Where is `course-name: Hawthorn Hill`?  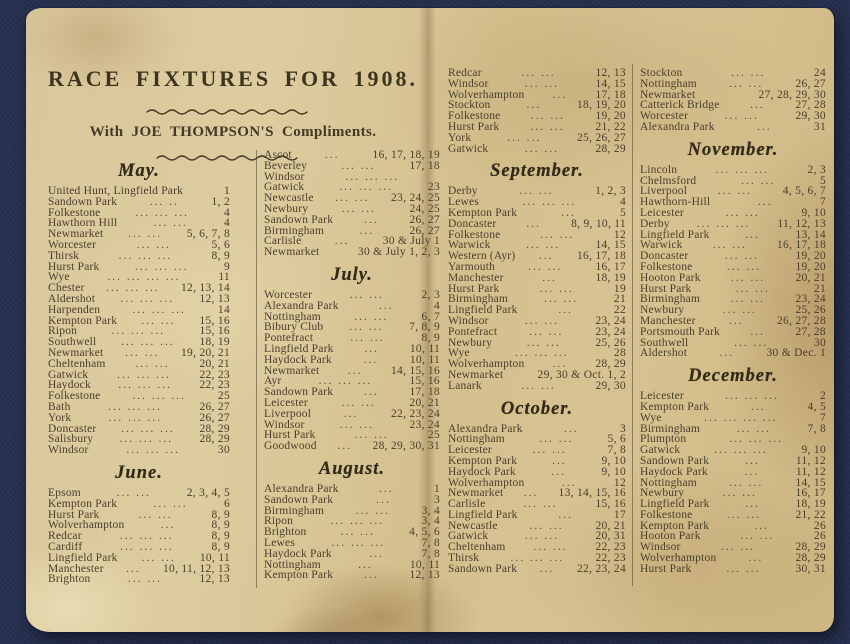 course-name: Hawthorn Hill is located at coordinates (83, 223).